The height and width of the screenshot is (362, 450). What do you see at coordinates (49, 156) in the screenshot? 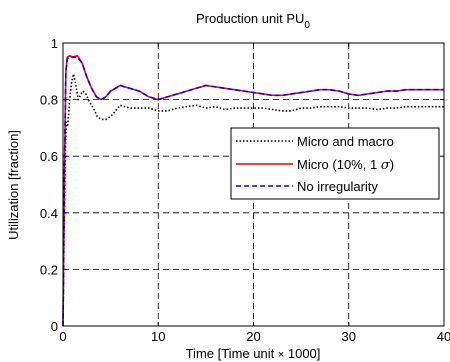
I see `y-tick-label: 0.6` at bounding box center [49, 156].